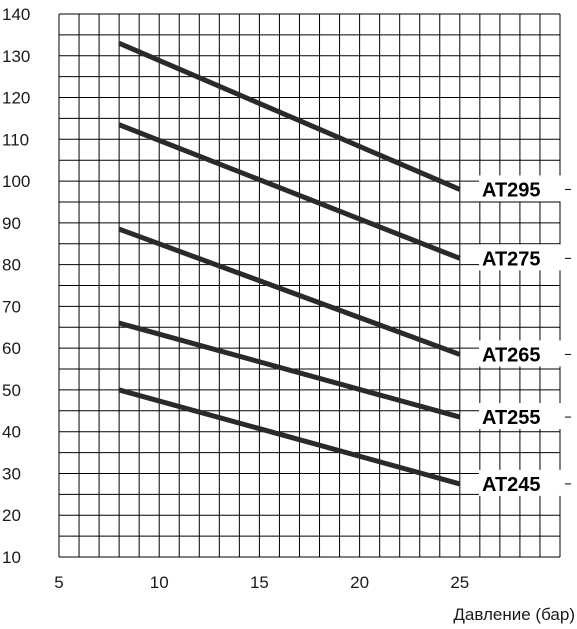  What do you see at coordinates (511, 259) in the screenshot?
I see `series-label: AT275` at bounding box center [511, 259].